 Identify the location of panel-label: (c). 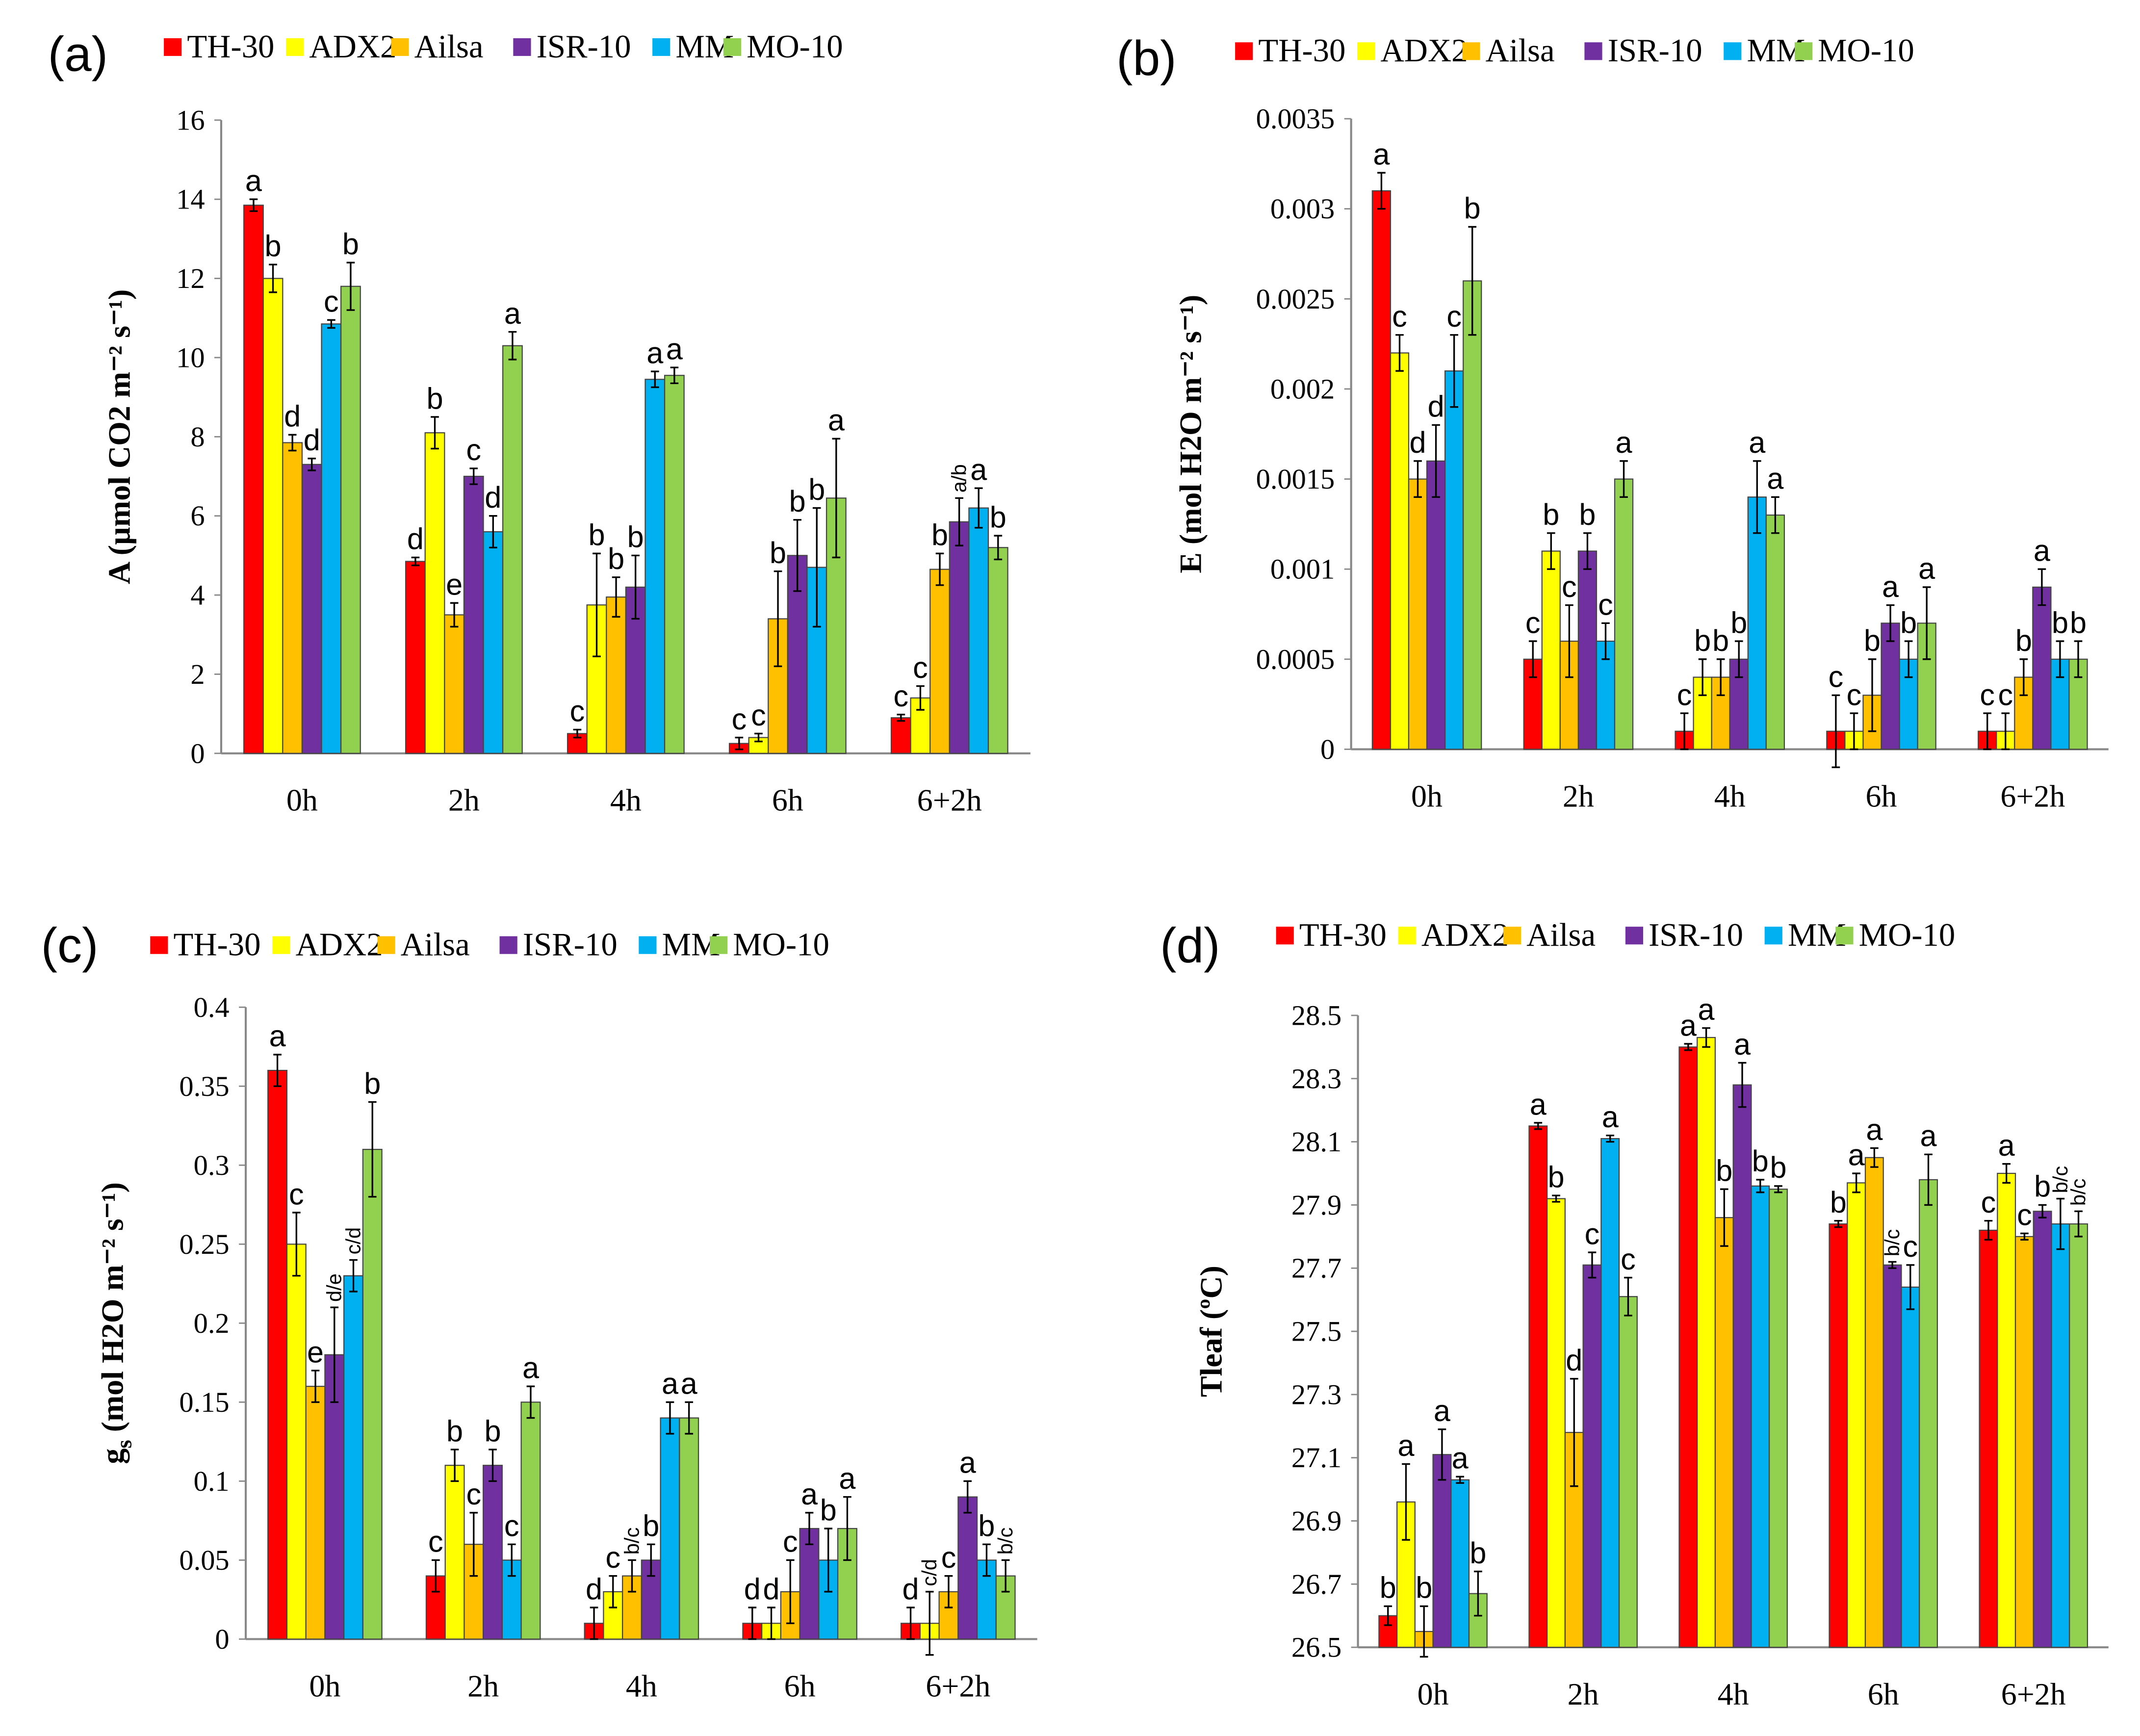
(70, 945).